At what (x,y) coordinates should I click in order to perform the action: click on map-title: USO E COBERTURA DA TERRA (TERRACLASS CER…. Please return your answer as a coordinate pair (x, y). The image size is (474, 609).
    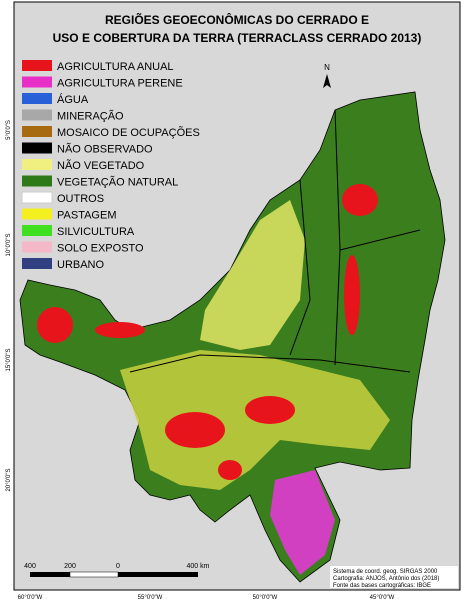
    Looking at the image, I should click on (237, 38).